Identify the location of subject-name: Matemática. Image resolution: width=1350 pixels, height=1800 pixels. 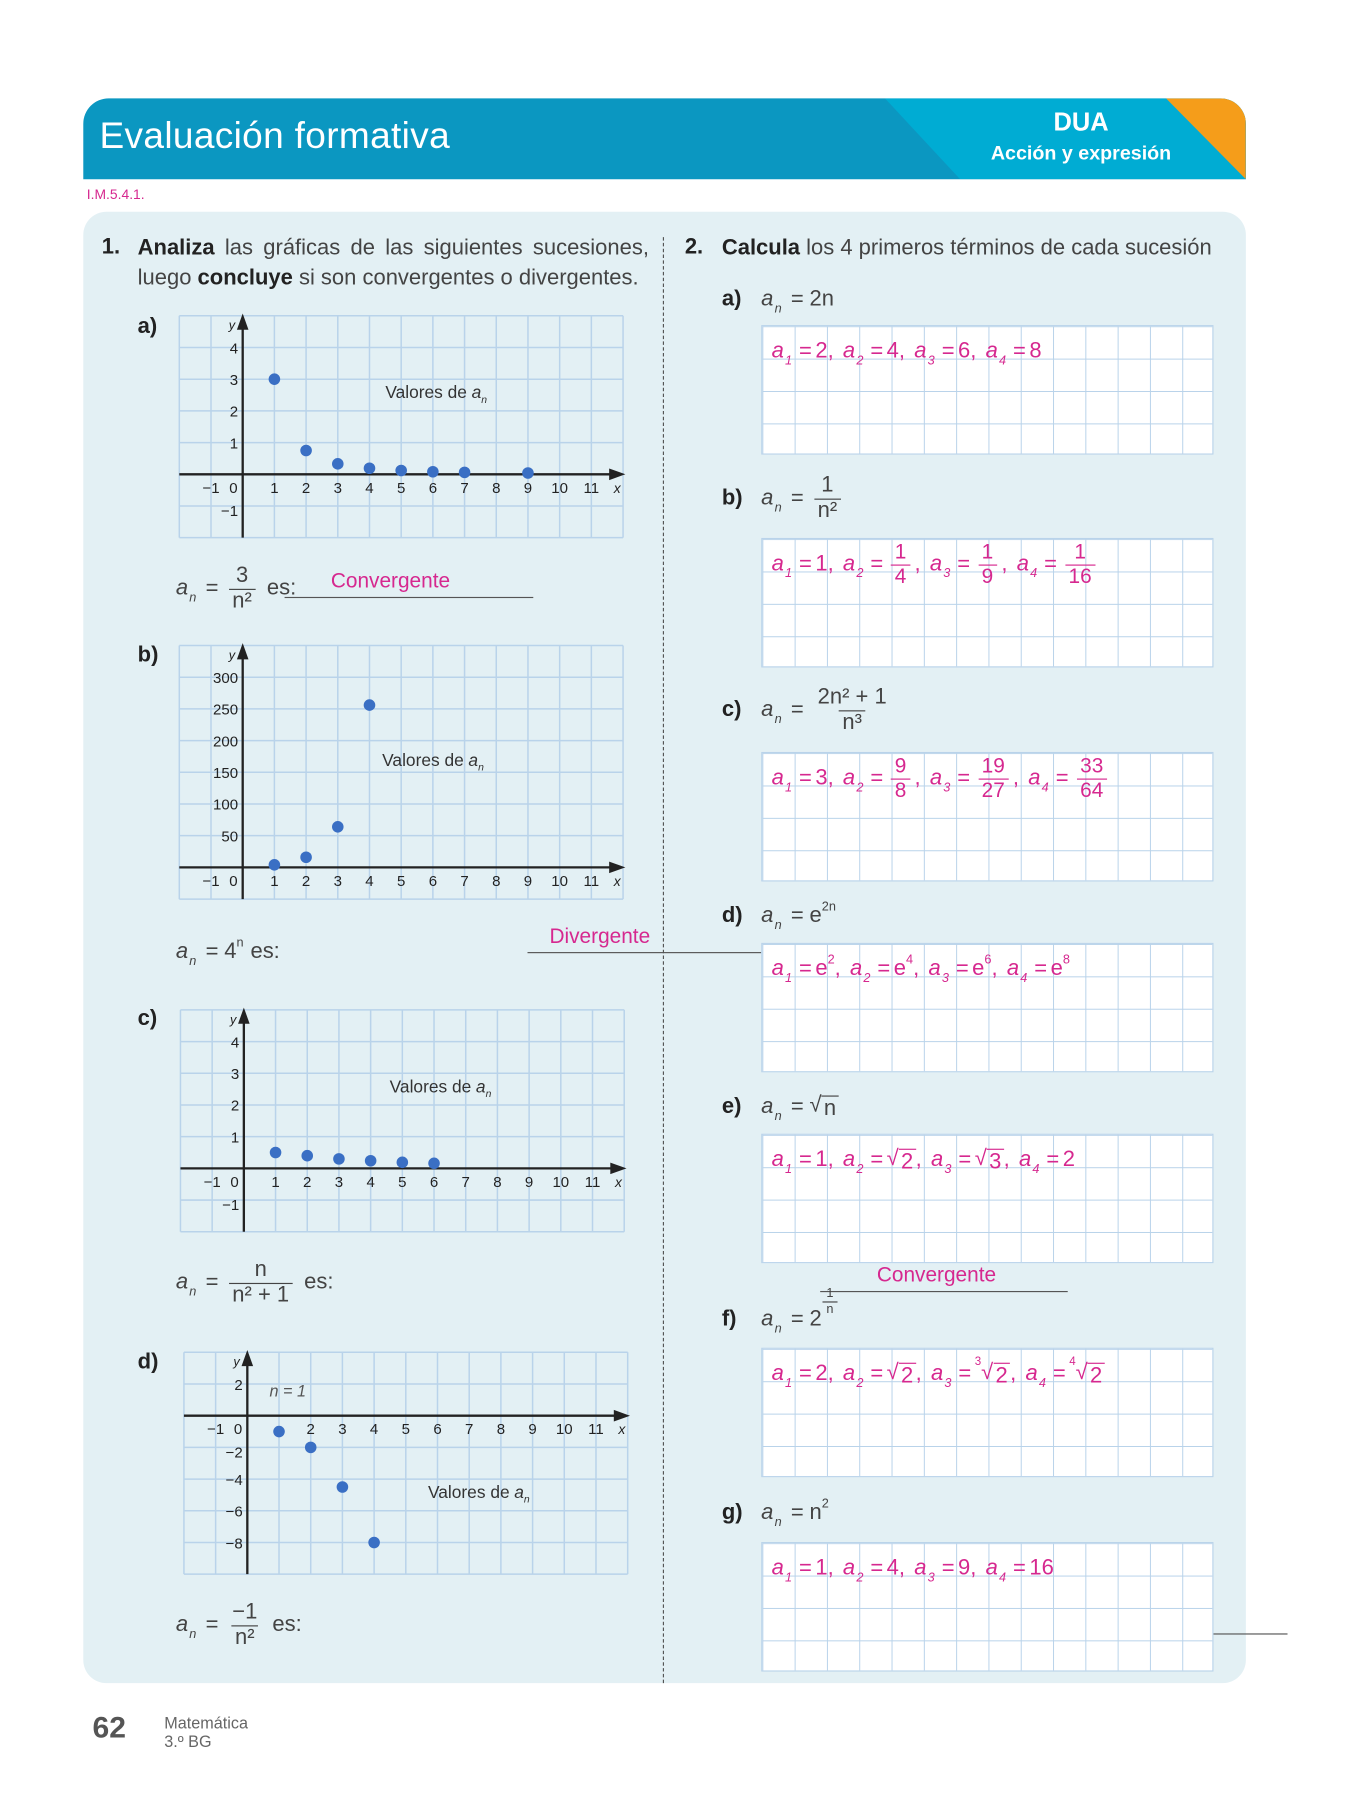
(206, 1722).